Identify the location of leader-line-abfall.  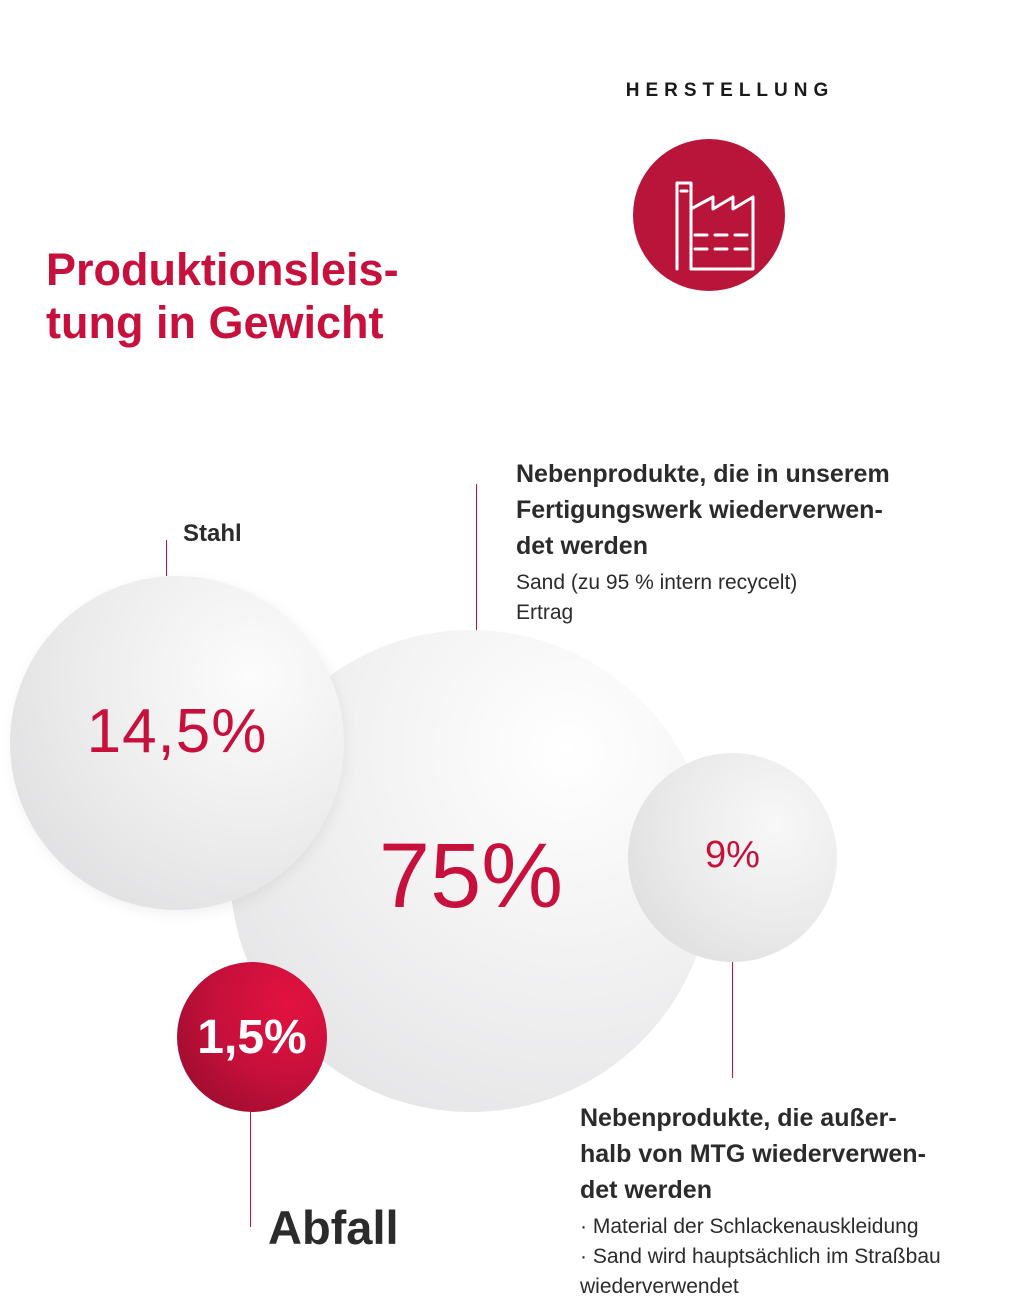
(250, 1169).